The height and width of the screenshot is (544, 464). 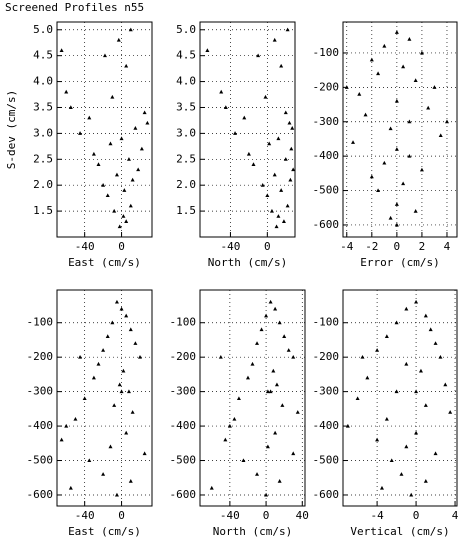 I want to click on y-tick-label: 5.0, so click(x=43, y=29).